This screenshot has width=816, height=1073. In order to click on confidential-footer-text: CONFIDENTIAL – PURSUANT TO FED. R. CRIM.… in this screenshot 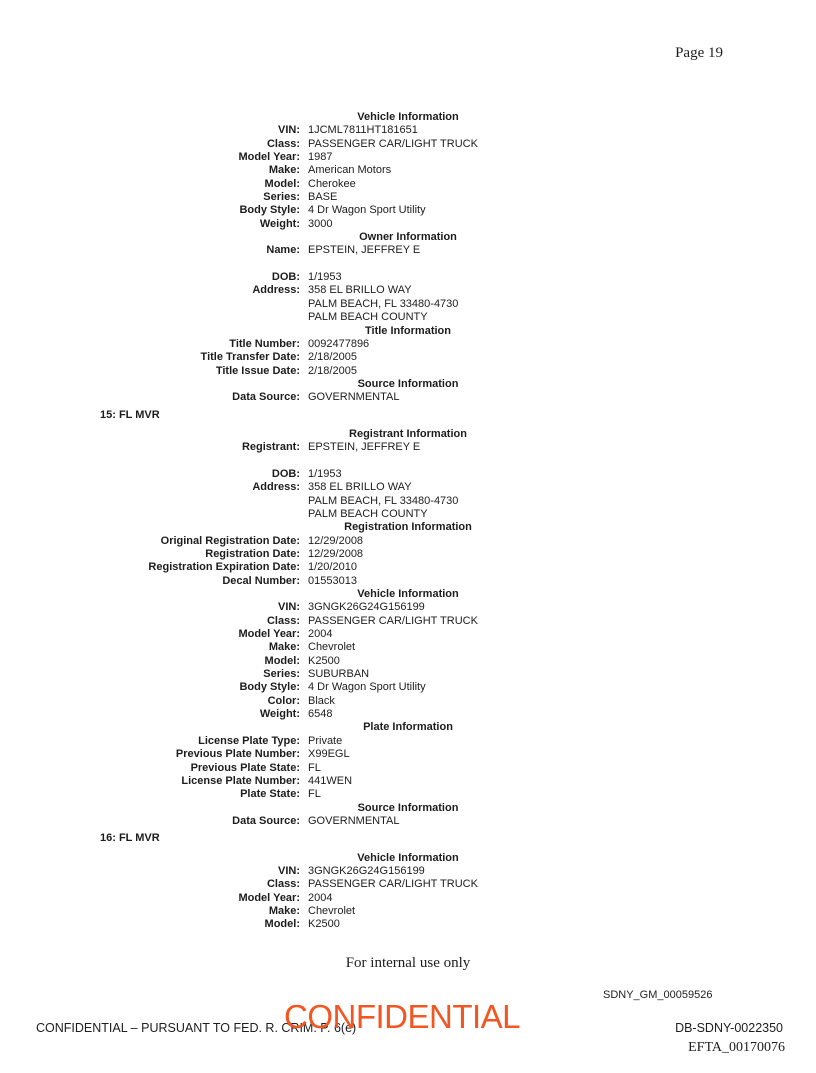, I will do `click(196, 1028)`.